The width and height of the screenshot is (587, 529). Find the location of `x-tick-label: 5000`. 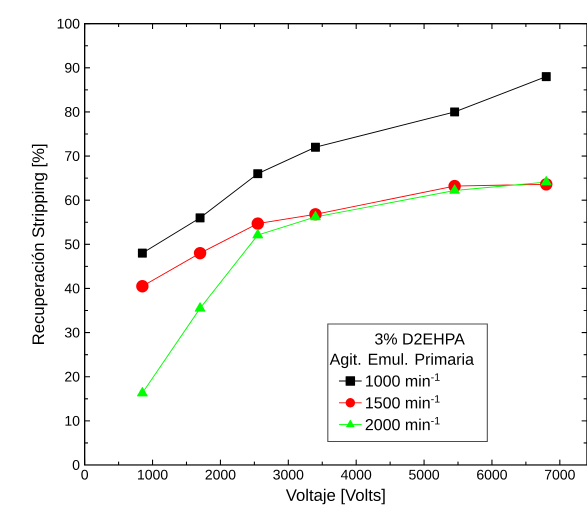

x-tick-label: 5000 is located at coordinates (424, 475).